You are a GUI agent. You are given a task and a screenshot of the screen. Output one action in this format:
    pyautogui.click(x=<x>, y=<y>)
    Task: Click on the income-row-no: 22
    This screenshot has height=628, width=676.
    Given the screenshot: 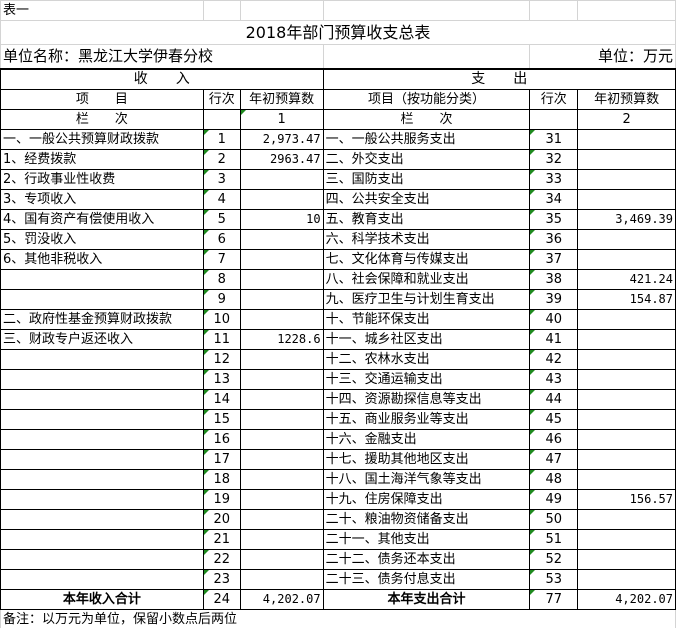 What is the action you would take?
    pyautogui.click(x=221, y=559)
    